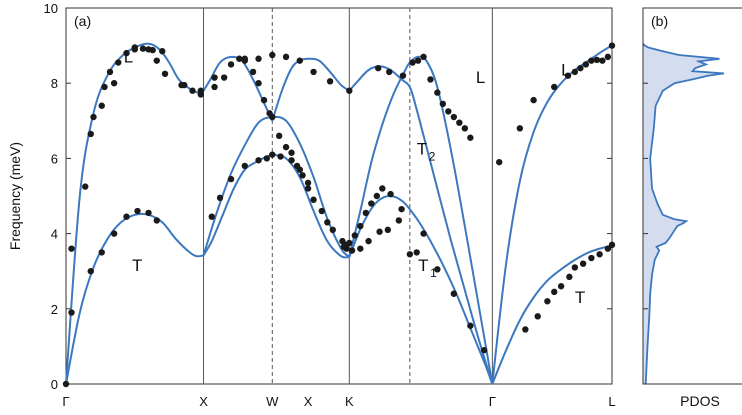 Image resolution: width=742 pixels, height=415 pixels. Describe the element at coordinates (423, 265) in the screenshot. I see `branch-label-3: T` at that location.